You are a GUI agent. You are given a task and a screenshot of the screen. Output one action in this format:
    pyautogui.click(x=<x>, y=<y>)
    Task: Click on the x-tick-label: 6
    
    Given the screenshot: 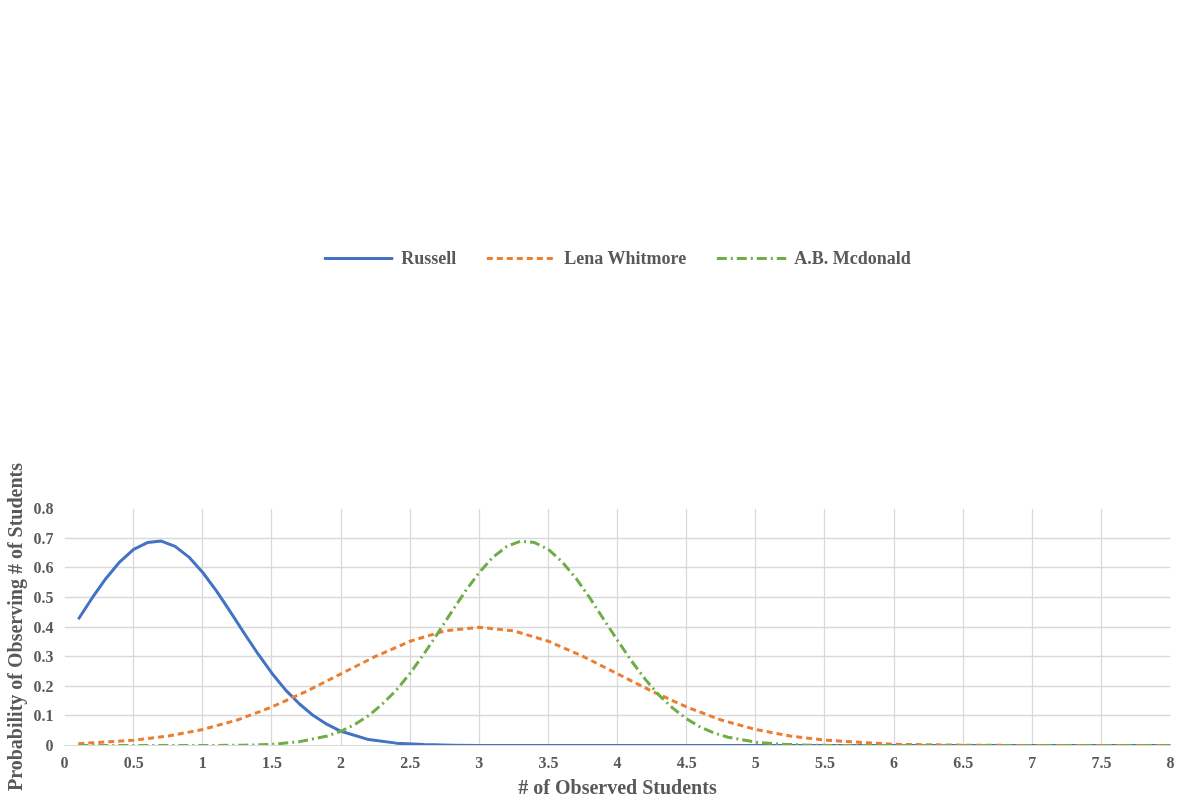 What is the action you would take?
    pyautogui.click(x=894, y=762)
    